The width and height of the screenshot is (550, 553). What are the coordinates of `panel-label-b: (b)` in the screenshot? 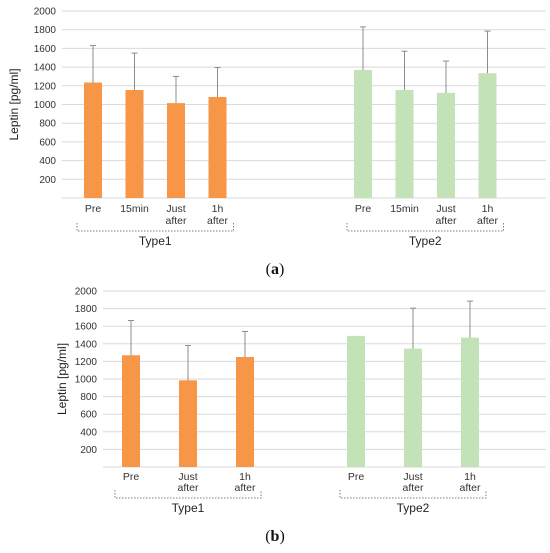 It's located at (275, 536).